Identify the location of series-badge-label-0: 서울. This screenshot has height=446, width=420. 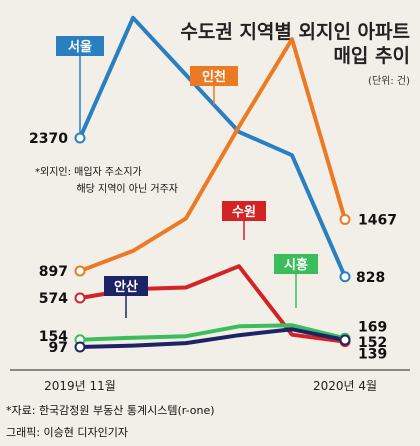
(80, 47).